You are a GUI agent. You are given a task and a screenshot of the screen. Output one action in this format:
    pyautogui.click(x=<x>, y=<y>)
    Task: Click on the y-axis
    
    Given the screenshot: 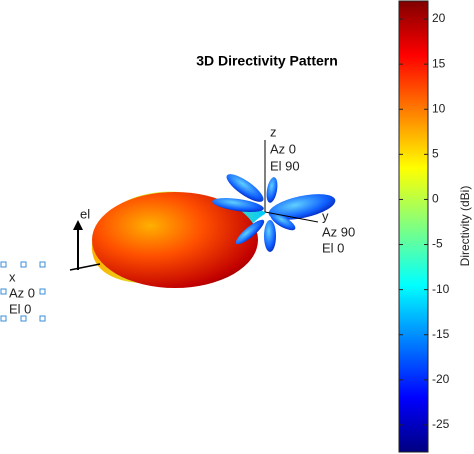 What is the action you would take?
    pyautogui.click(x=291, y=217)
    